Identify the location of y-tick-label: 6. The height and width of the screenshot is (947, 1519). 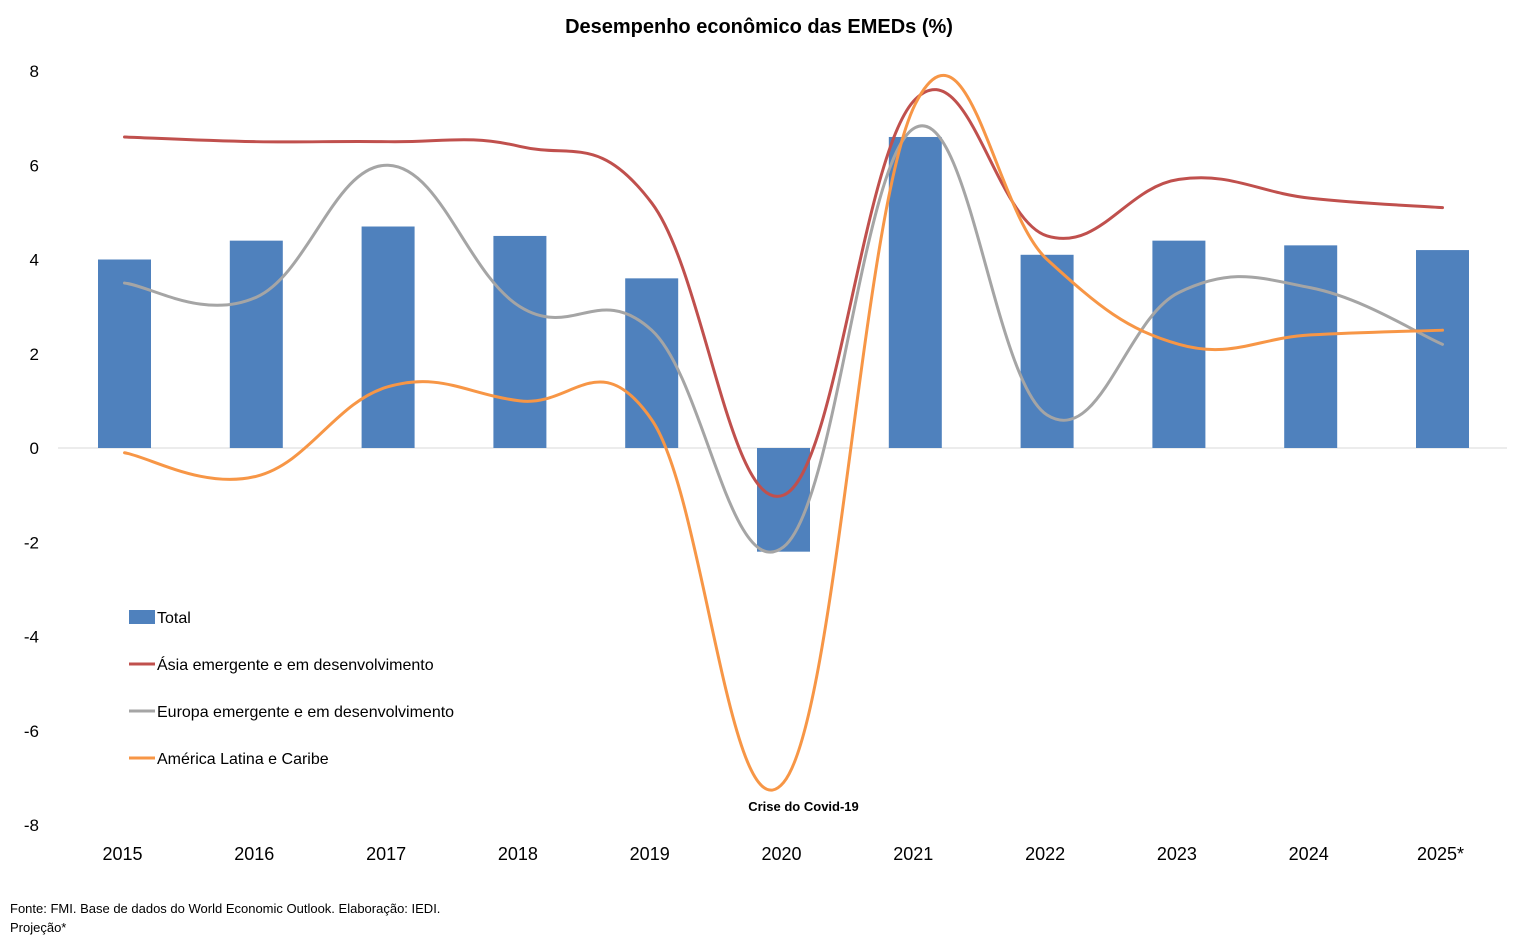
(34, 165).